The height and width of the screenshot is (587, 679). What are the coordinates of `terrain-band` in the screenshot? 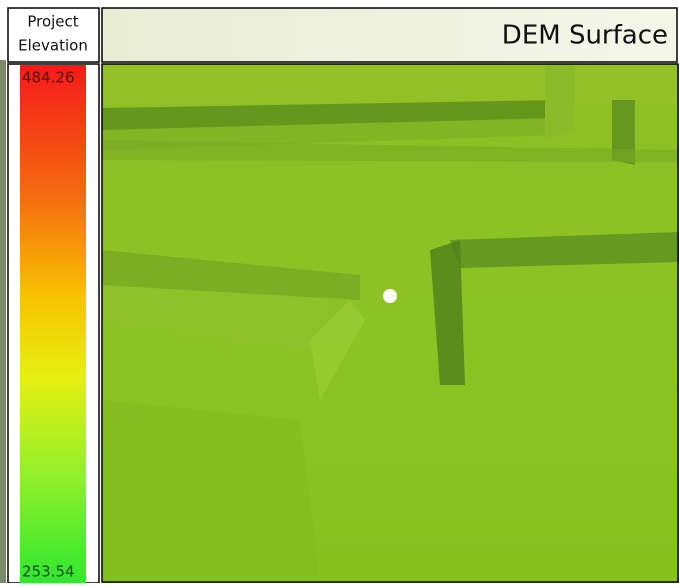 It's located at (390, 84).